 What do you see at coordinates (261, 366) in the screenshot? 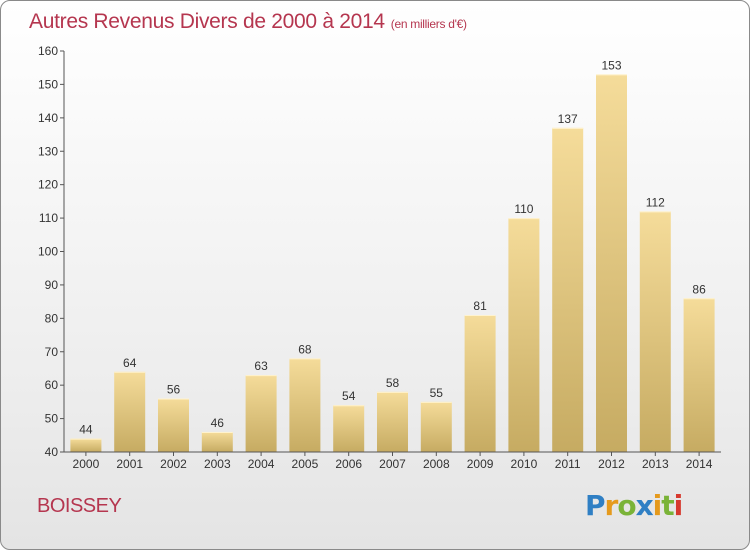
I see `bar-value-label: 63` at bounding box center [261, 366].